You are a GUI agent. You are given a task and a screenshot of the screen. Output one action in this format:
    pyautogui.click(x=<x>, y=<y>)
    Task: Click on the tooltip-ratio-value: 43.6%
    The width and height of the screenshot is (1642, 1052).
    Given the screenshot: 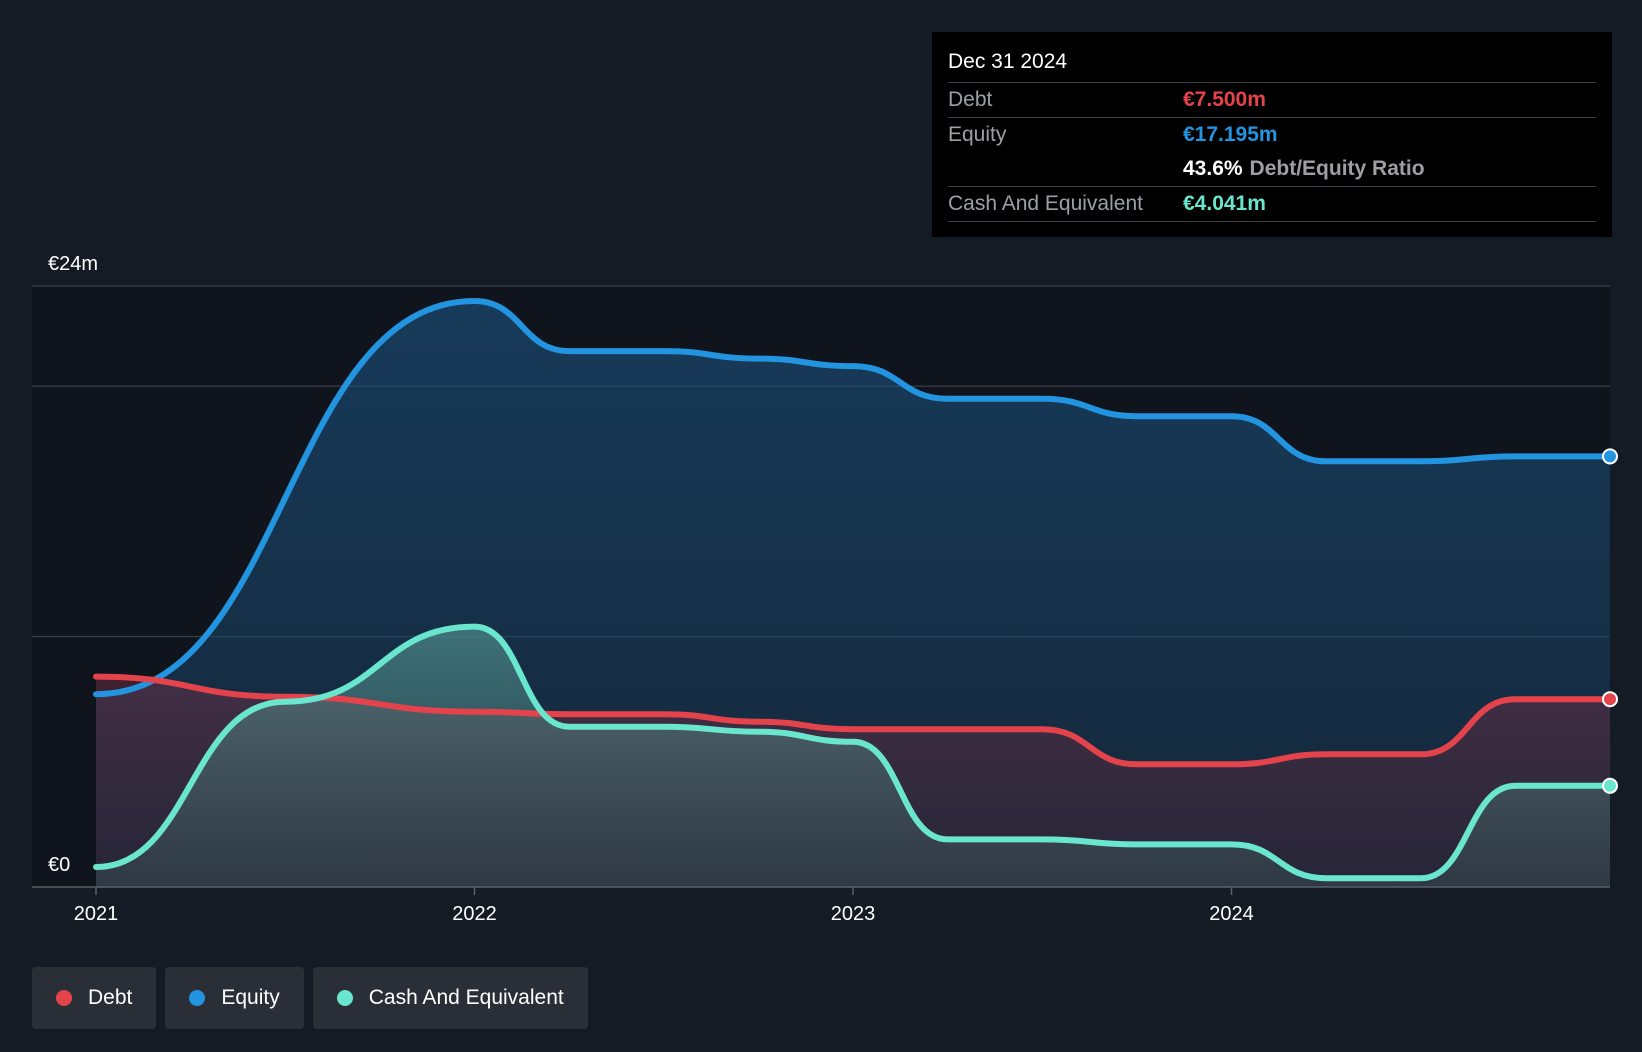 What is the action you would take?
    pyautogui.click(x=1213, y=168)
    